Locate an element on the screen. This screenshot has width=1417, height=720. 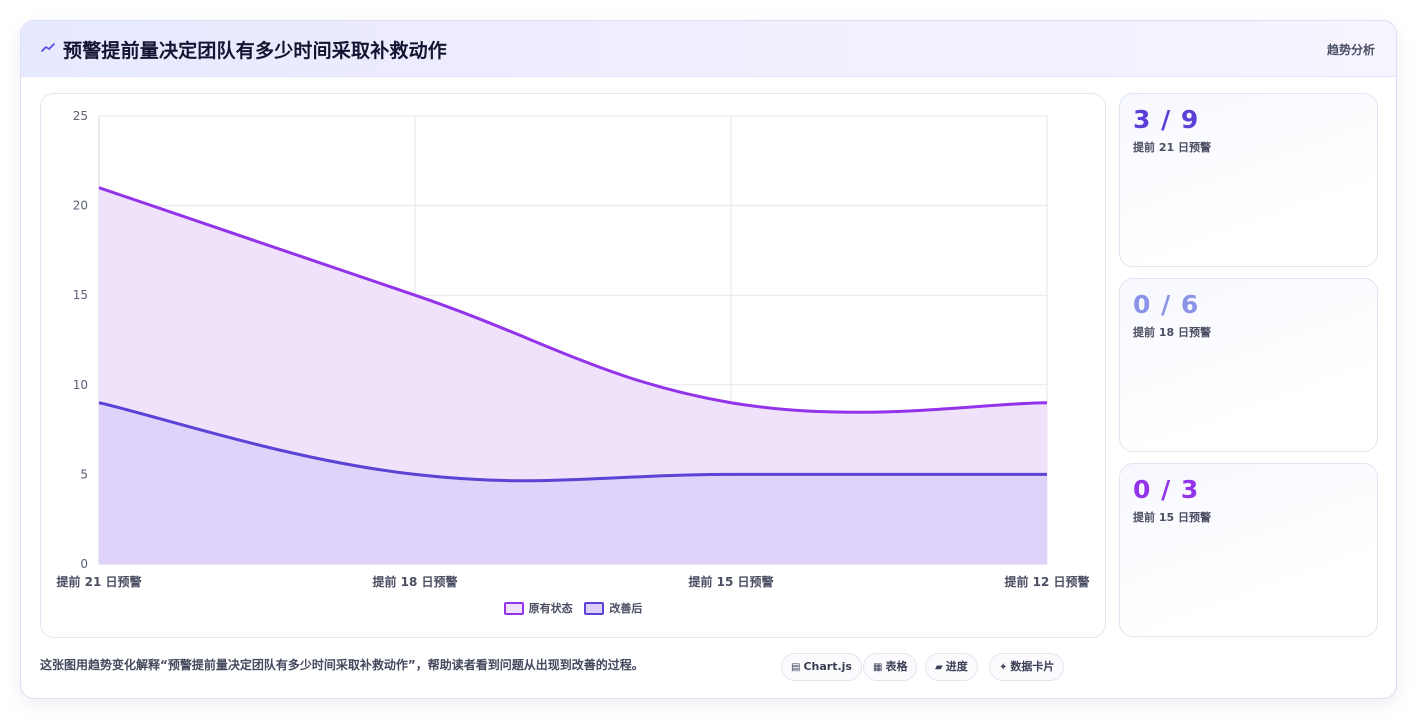
legend-swatch-original is located at coordinates (513, 608).